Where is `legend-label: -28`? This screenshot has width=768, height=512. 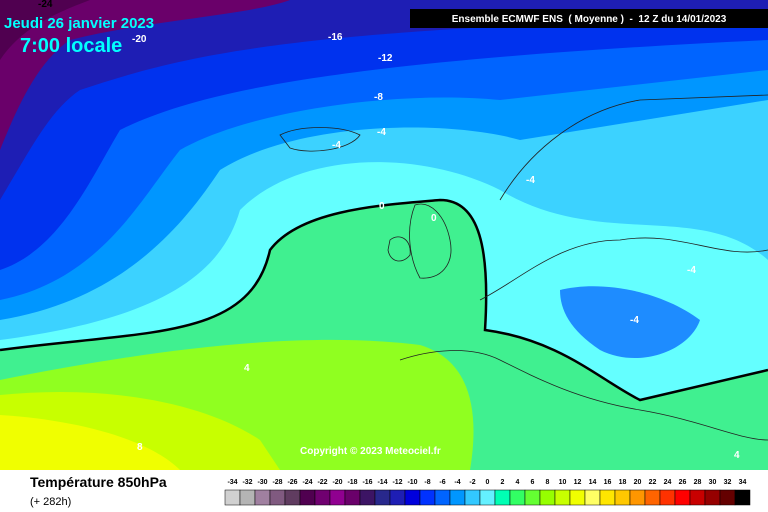 legend-label: -28 is located at coordinates (277, 482).